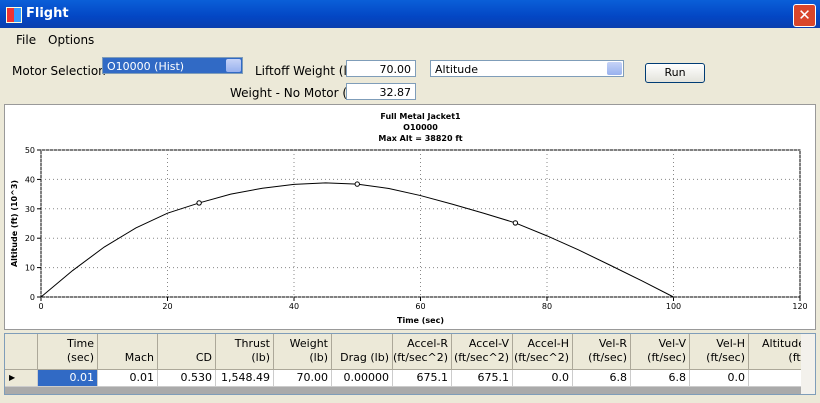 The image size is (820, 403). What do you see at coordinates (420, 138) in the screenshot?
I see `chart-title: Max Alt = 38820 ft` at bounding box center [420, 138].